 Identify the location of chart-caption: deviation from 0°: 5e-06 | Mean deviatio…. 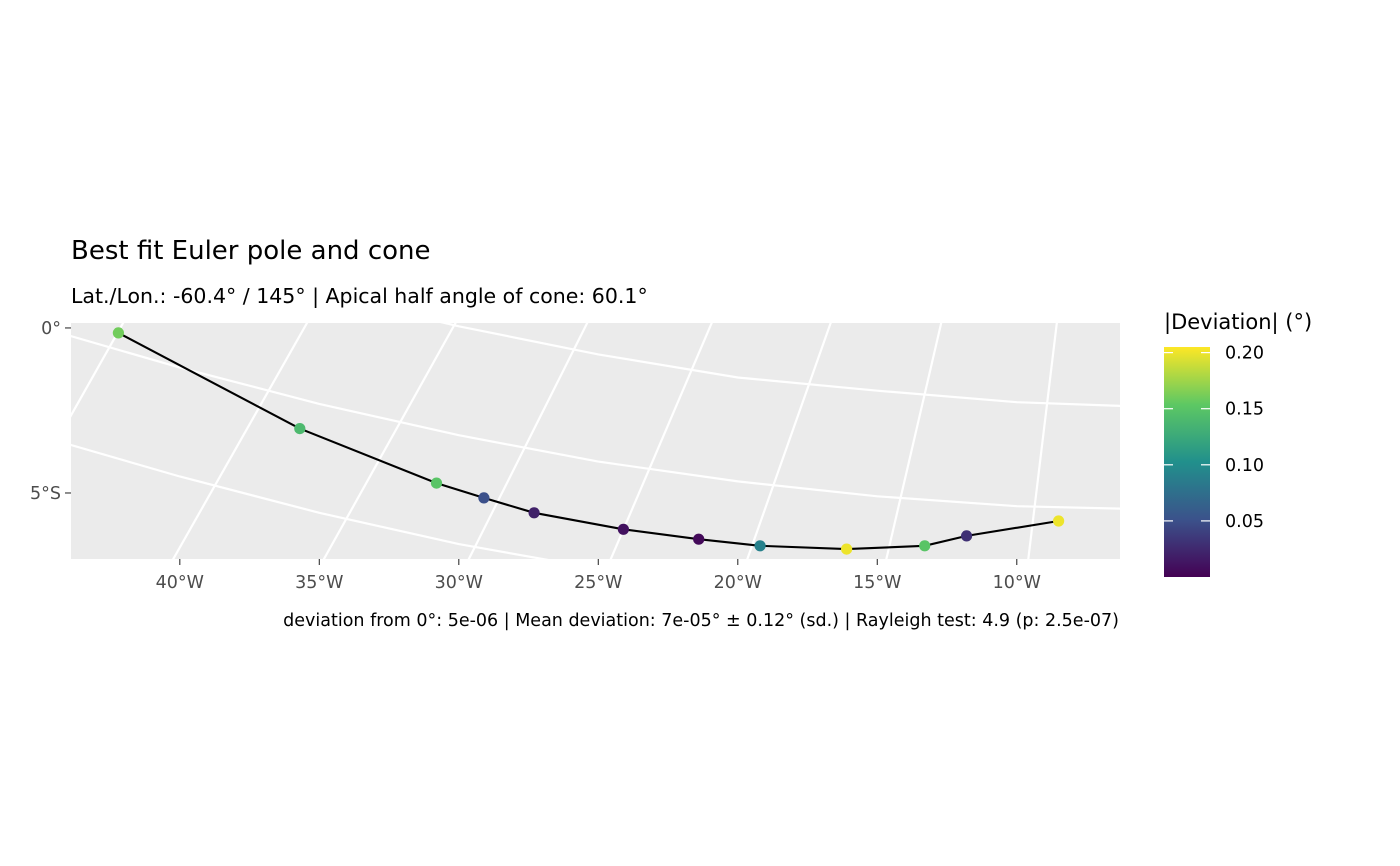
(701, 621).